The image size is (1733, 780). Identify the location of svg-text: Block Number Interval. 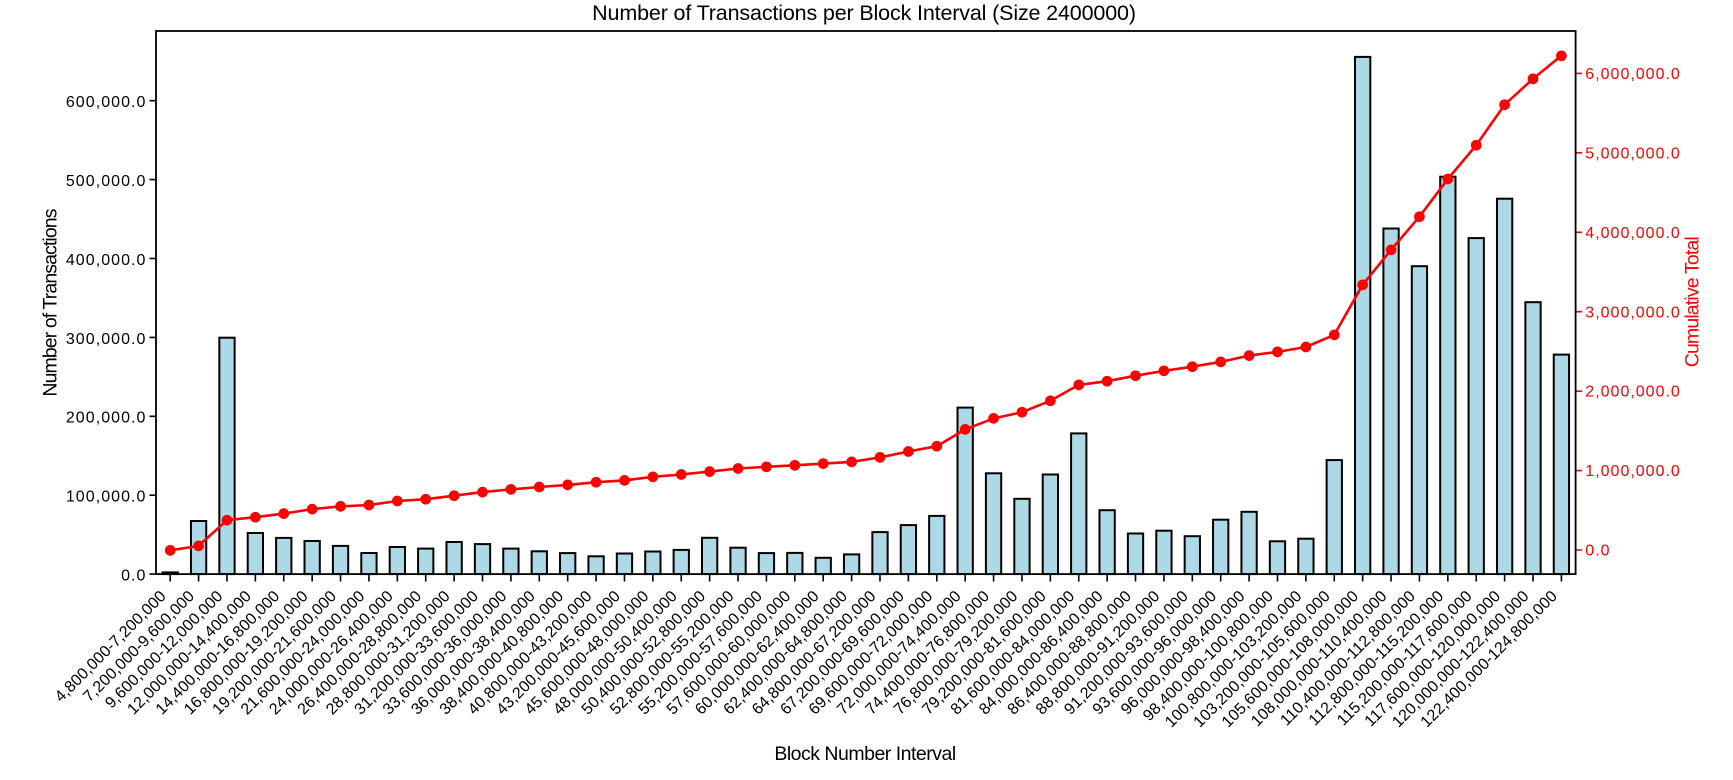
(864, 754).